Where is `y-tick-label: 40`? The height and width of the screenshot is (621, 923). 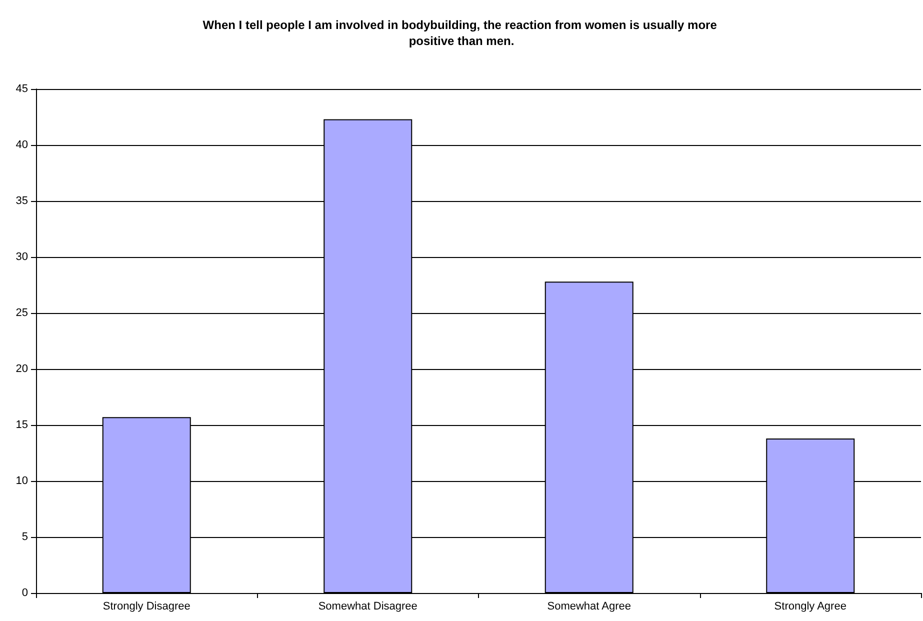
y-tick-label: 40 is located at coordinates (22, 145).